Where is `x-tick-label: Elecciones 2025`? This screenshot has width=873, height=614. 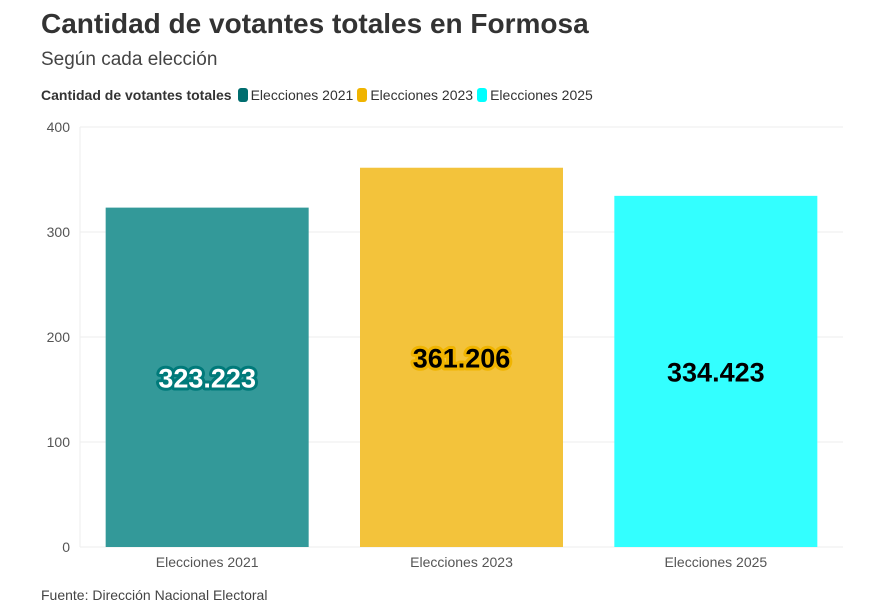
x-tick-label: Elecciones 2025 is located at coordinates (715, 562).